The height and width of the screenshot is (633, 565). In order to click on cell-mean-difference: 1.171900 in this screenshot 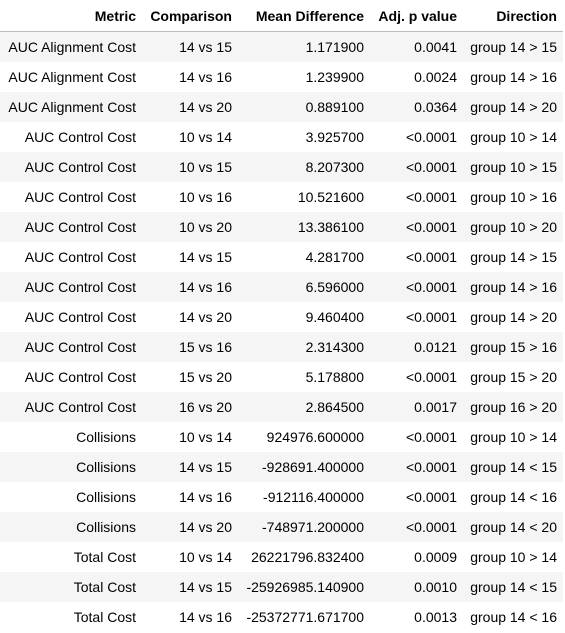, I will do `click(334, 47)`.